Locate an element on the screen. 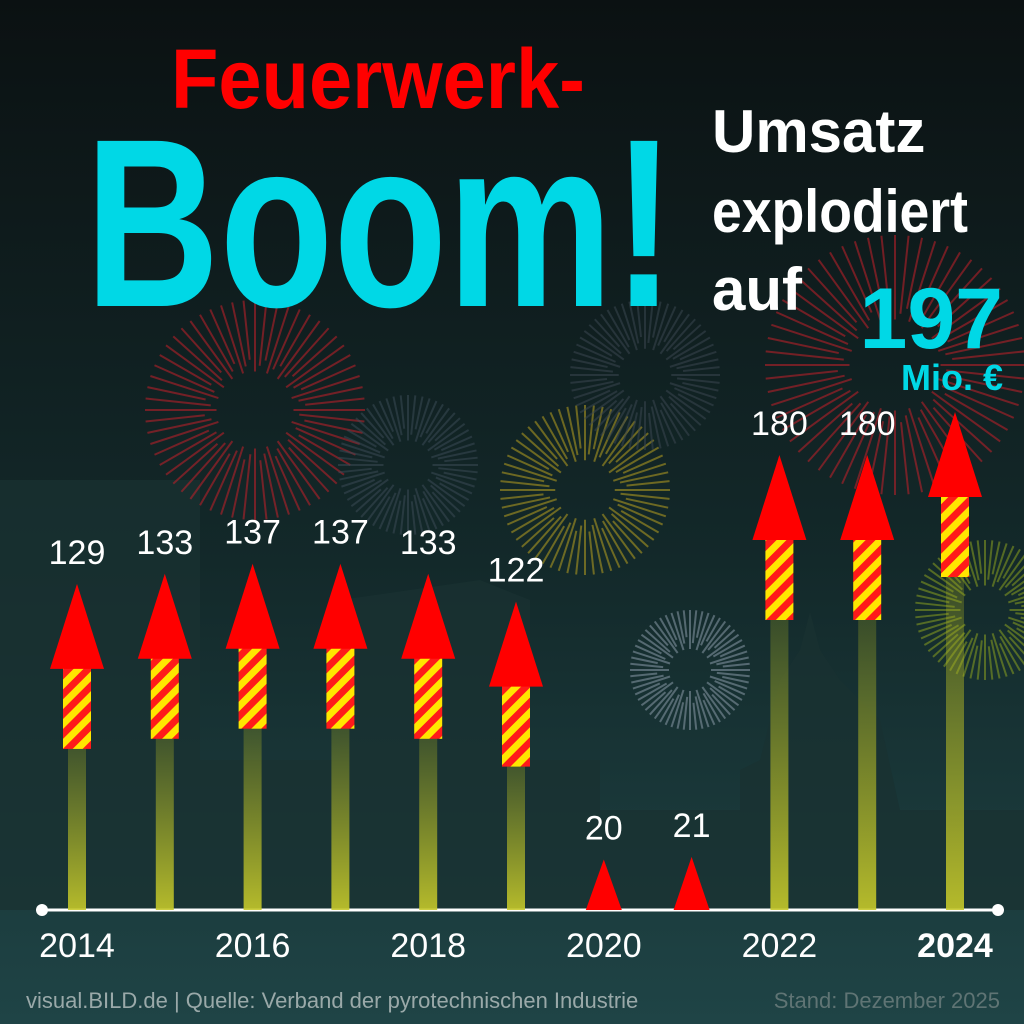 The height and width of the screenshot is (1024, 1024). subtitle-line: Umsatz is located at coordinates (818, 131).